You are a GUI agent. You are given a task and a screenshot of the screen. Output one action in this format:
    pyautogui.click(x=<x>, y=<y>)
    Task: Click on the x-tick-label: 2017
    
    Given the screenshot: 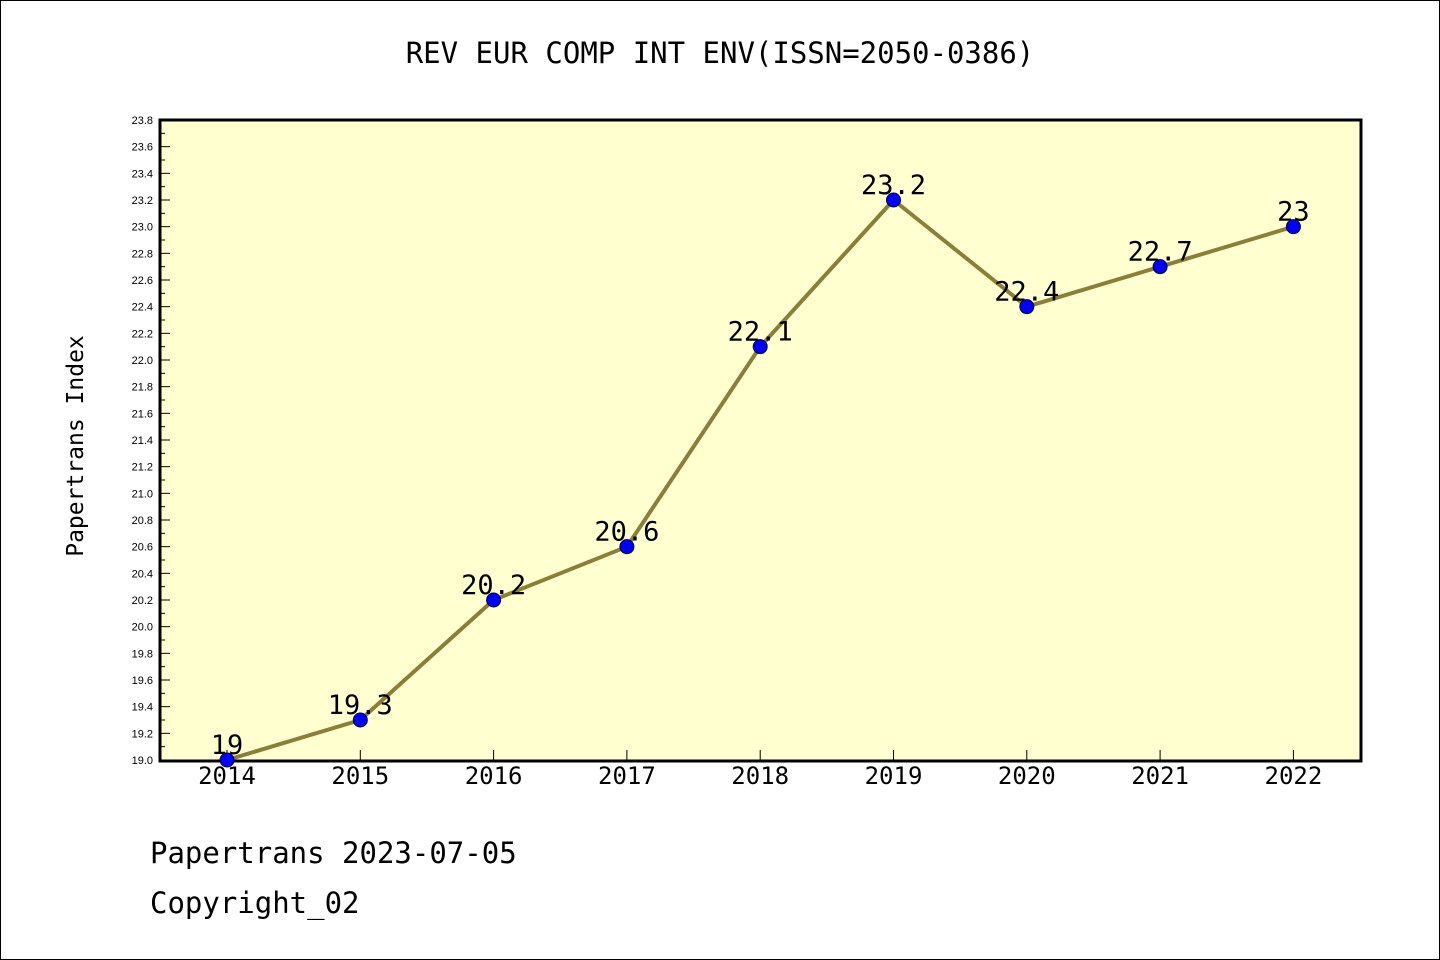 What is the action you would take?
    pyautogui.click(x=627, y=776)
    